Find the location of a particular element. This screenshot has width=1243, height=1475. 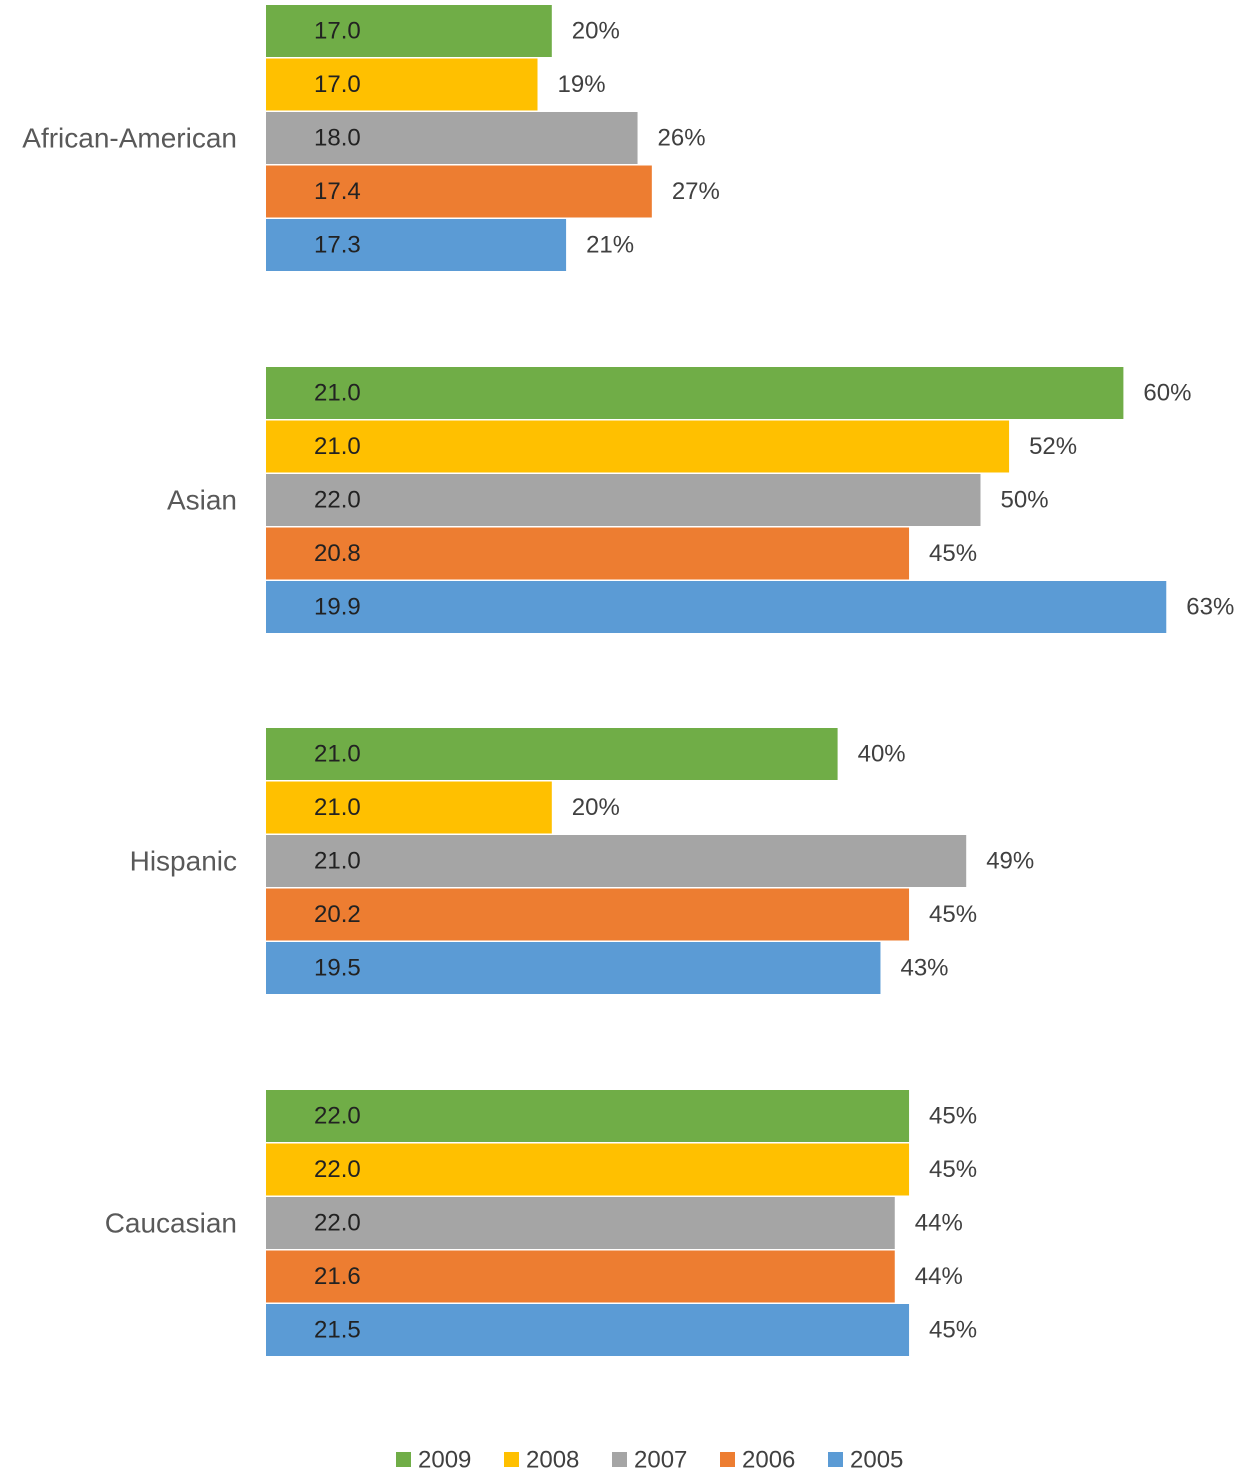

bar-hispanic-2009 is located at coordinates (552, 754).